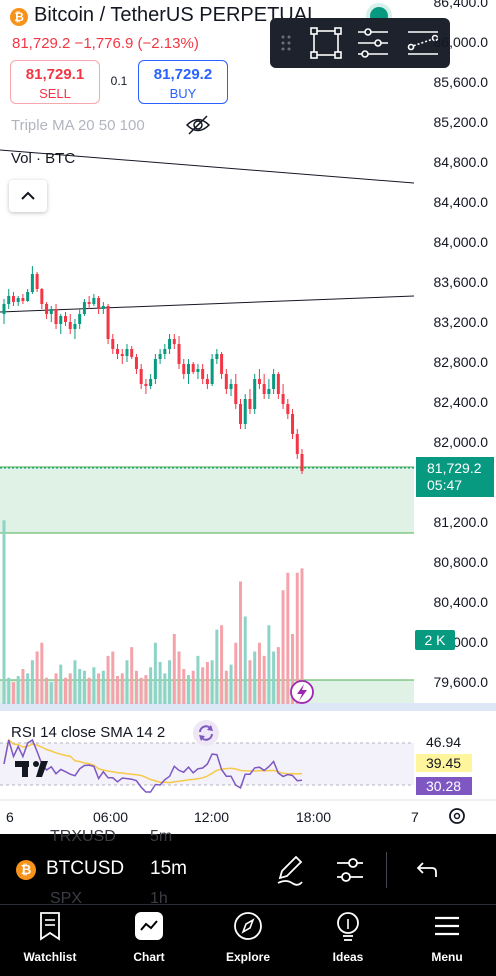  What do you see at coordinates (248, 926) in the screenshot?
I see `compass-icon` at bounding box center [248, 926].